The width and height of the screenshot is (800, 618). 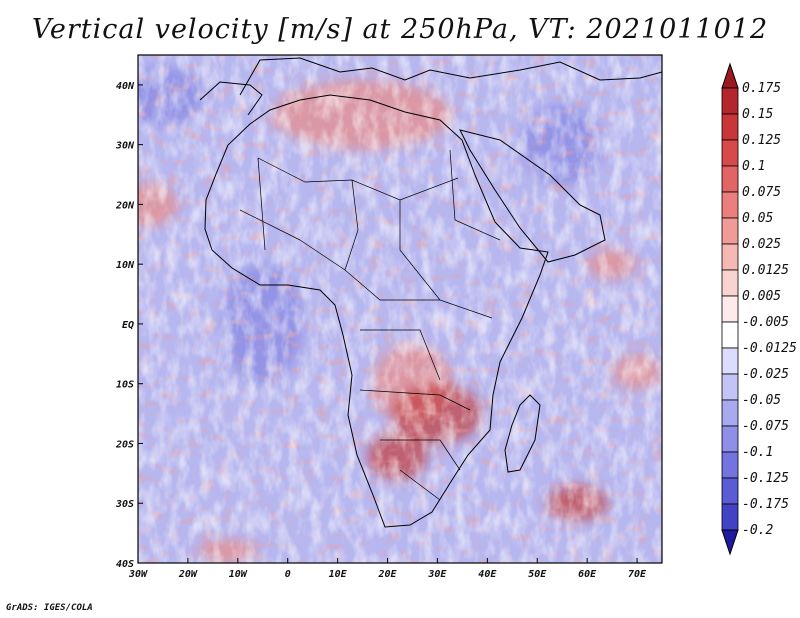 What do you see at coordinates (765, 322) in the screenshot?
I see `colorbar-label: -0.005` at bounding box center [765, 322].